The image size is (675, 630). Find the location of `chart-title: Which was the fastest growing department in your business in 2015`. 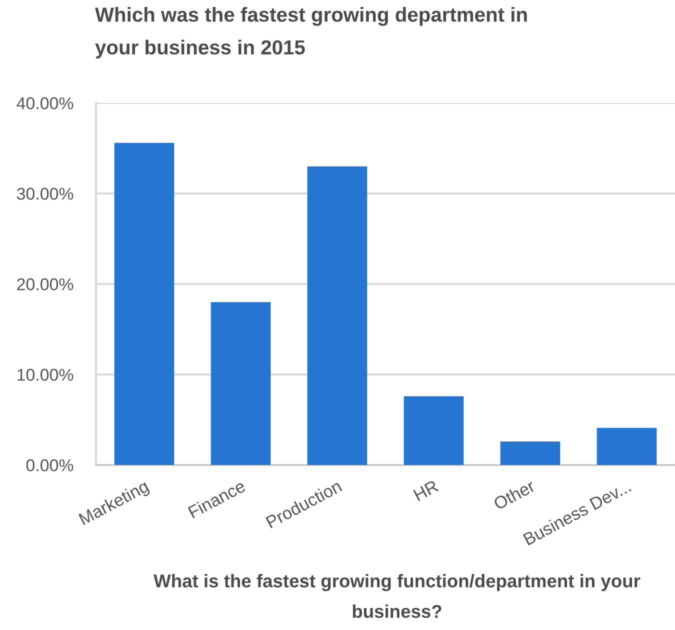

chart-title: Which was the fastest growing department in your business in 2015 is located at coordinates (311, 32).